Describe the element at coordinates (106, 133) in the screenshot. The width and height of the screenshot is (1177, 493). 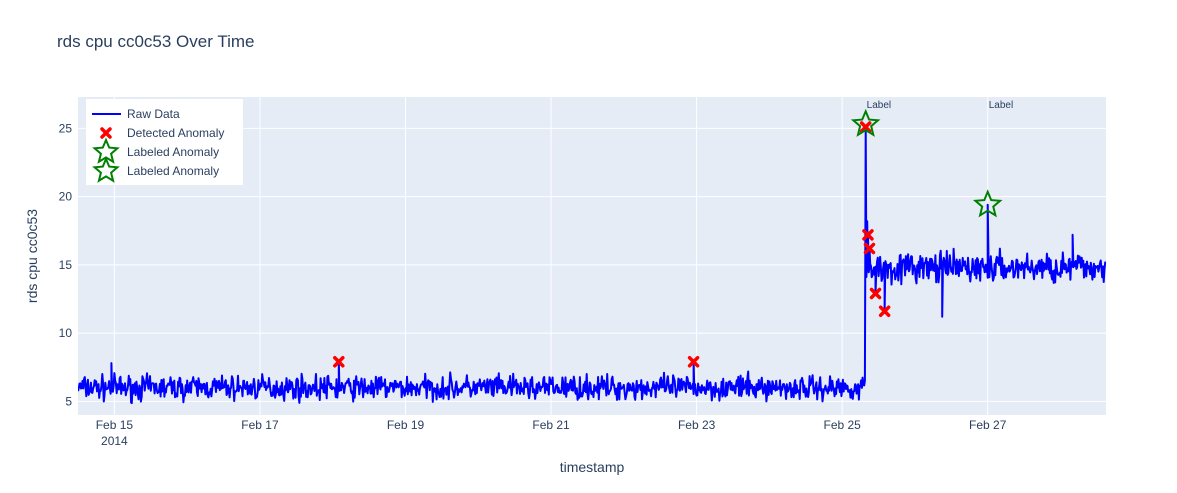
I see `legend-x-swatch` at that location.